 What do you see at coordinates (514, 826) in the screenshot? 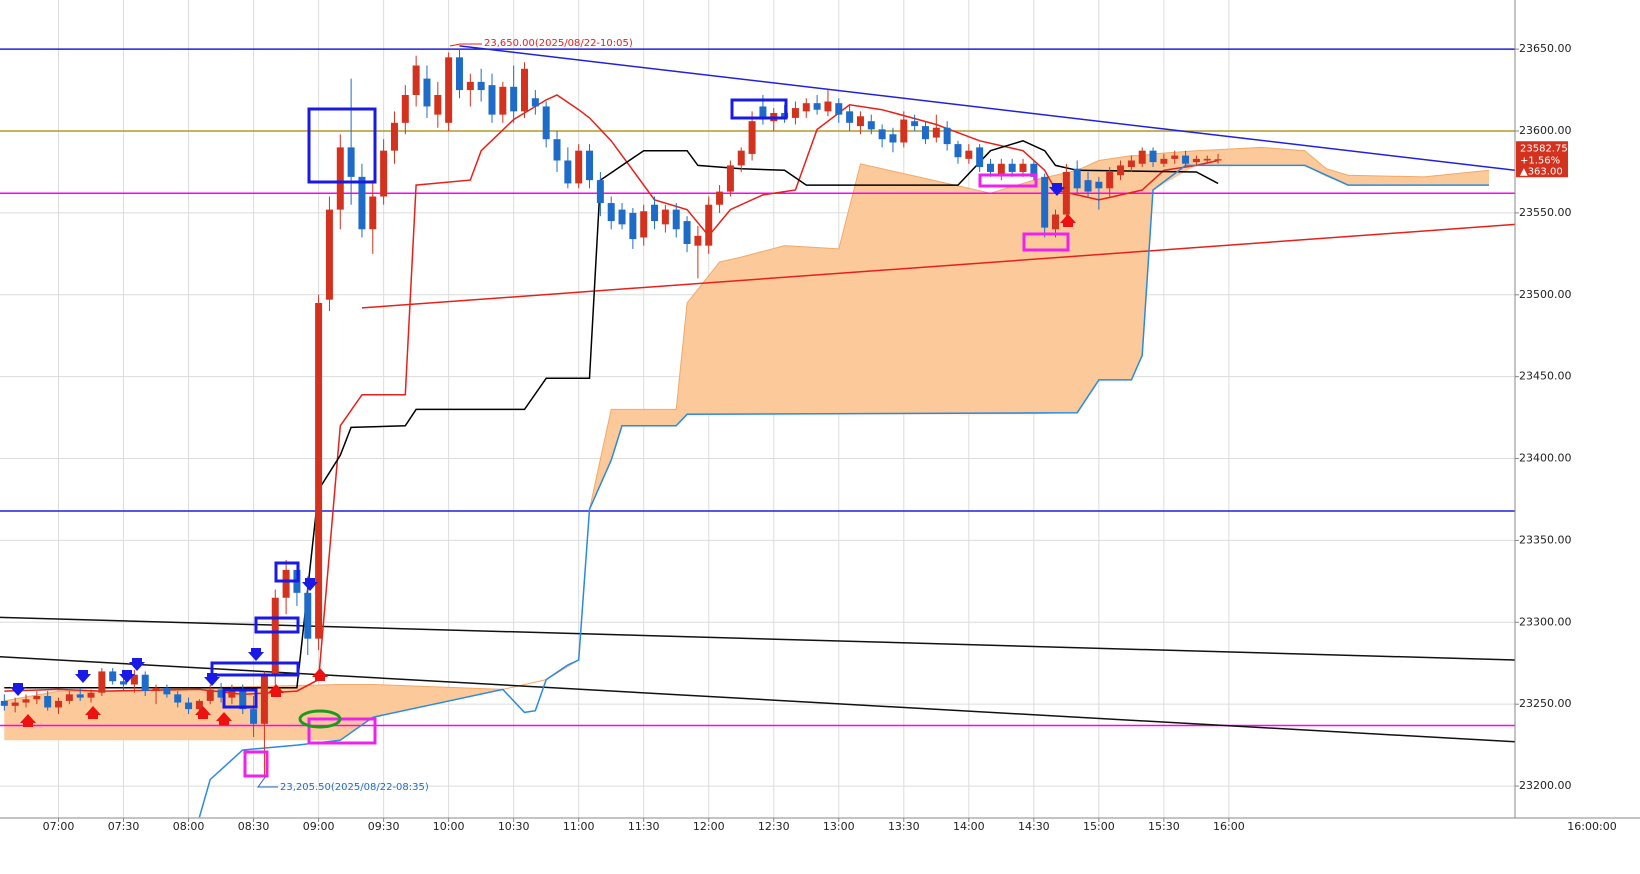
I see `x-tick-label: 10:30` at bounding box center [514, 826].